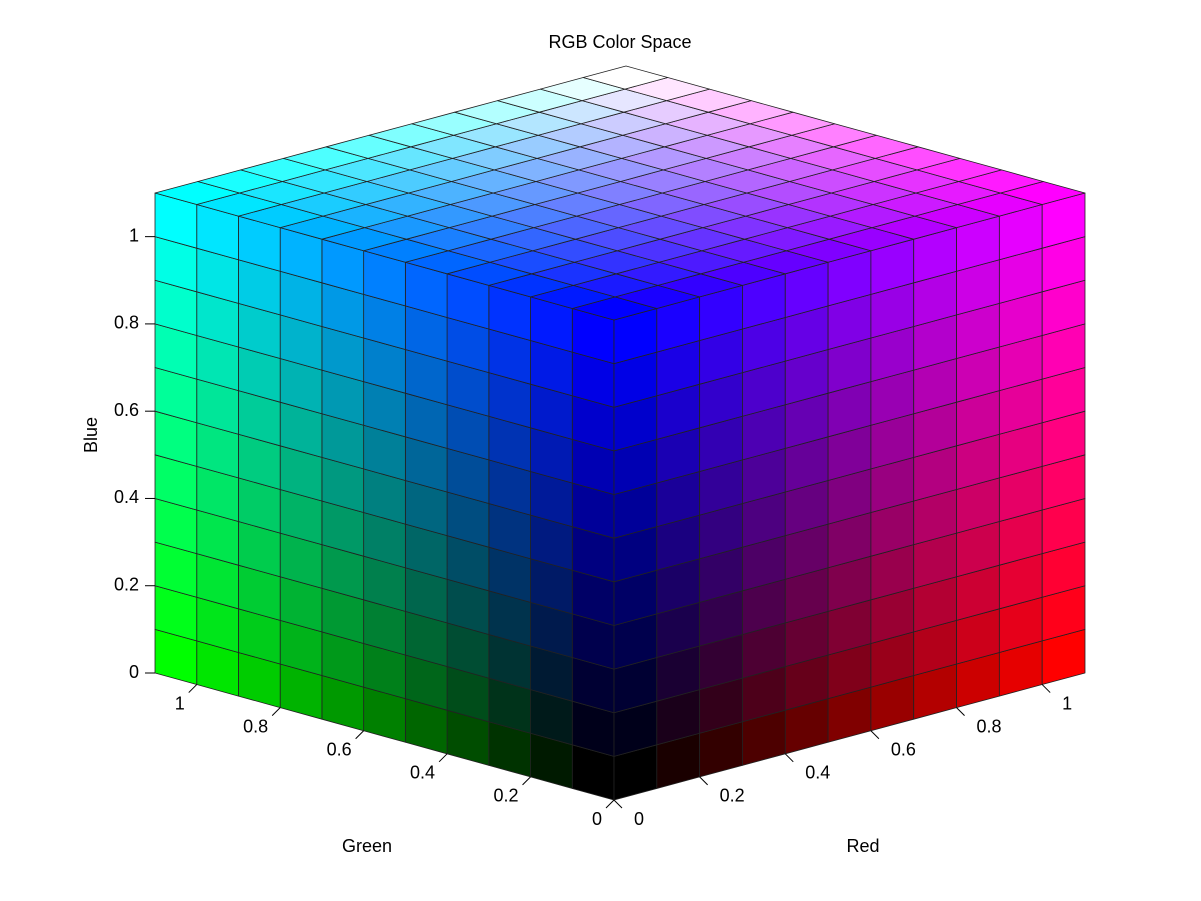 The width and height of the screenshot is (1201, 901). What do you see at coordinates (619, 42) in the screenshot?
I see `chart-title: RGB Color Space` at bounding box center [619, 42].